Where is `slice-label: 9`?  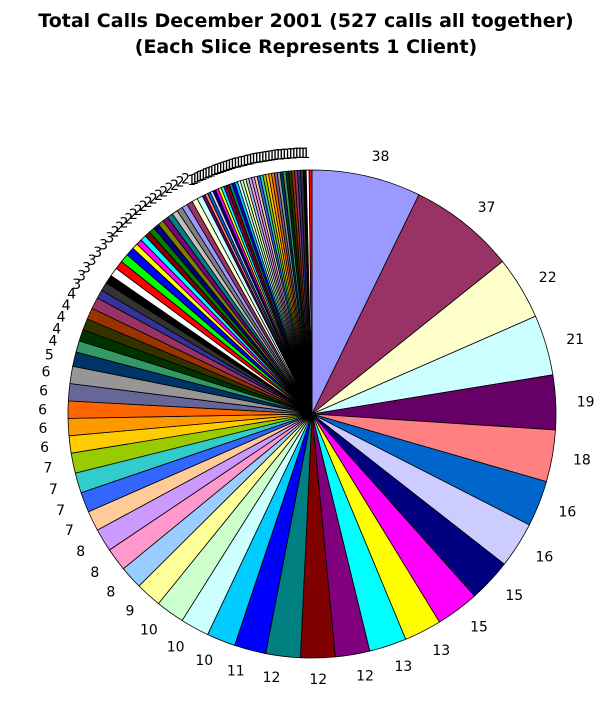
slice-label: 9 is located at coordinates (129, 612).